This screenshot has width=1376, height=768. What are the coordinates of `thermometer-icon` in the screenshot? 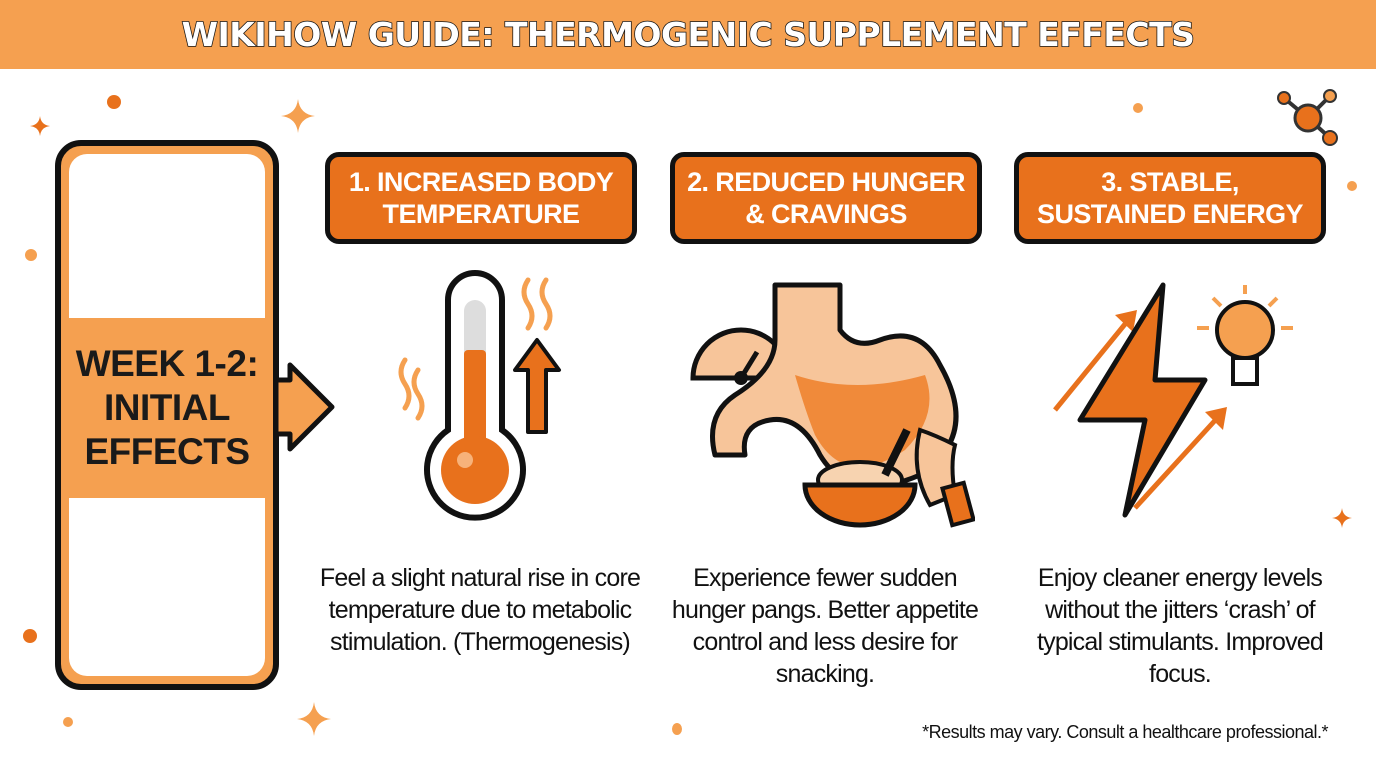 It's located at (479, 395).